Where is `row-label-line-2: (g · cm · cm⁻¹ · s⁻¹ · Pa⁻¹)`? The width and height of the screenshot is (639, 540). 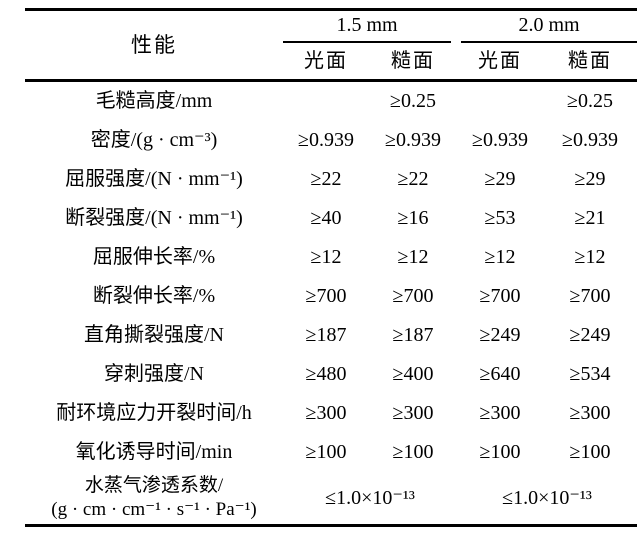 row-label-line-2: (g · cm · cm⁻¹ · s⁻¹ · Pa⁻¹) is located at coordinates (154, 509).